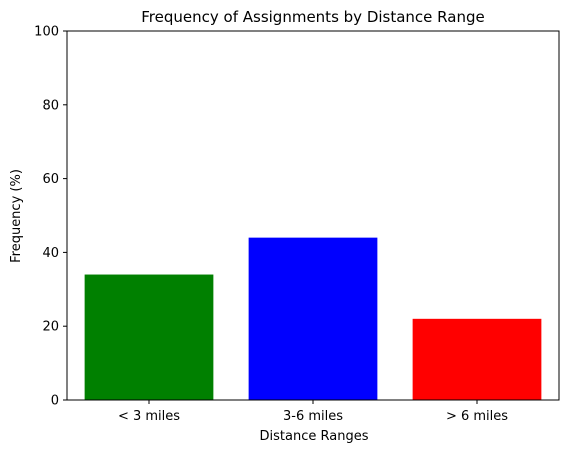 This screenshot has height=453, width=571. I want to click on x-axis-label: Distance Ranges, so click(314, 436).